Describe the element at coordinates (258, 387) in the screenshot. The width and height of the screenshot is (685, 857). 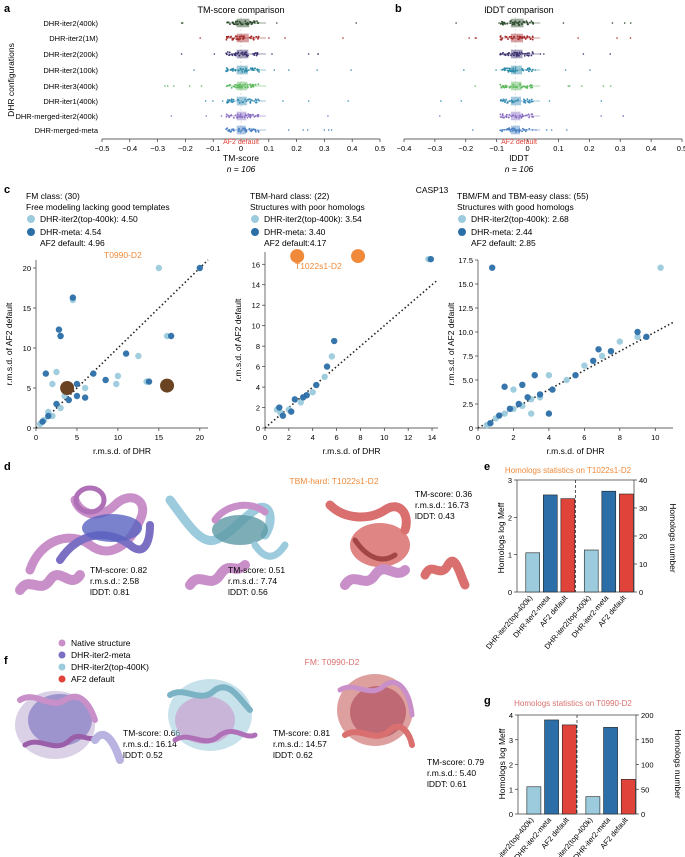
I see `tbmhard-ytick-label-2: 4` at that location.